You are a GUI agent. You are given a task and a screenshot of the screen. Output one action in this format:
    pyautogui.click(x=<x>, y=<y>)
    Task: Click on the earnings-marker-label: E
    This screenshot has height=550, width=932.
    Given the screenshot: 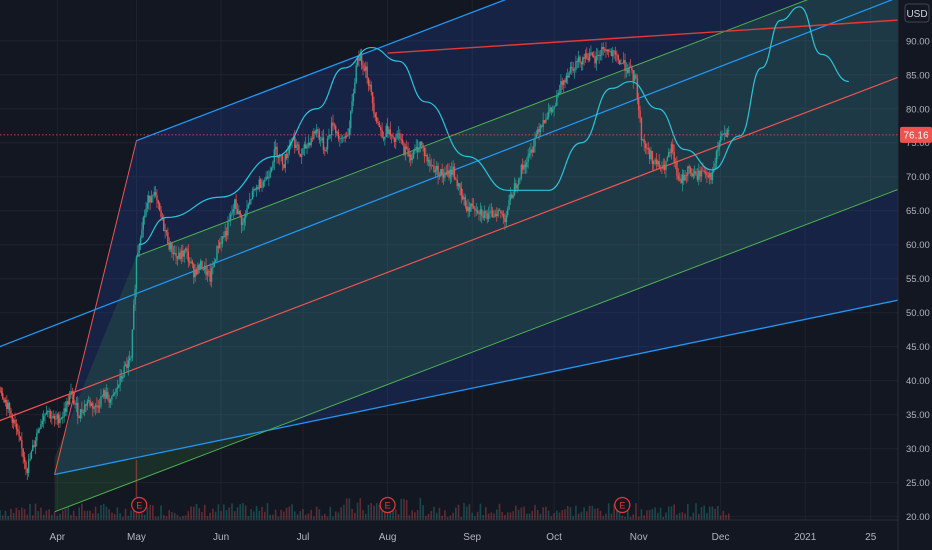 What is the action you would take?
    pyautogui.click(x=388, y=506)
    